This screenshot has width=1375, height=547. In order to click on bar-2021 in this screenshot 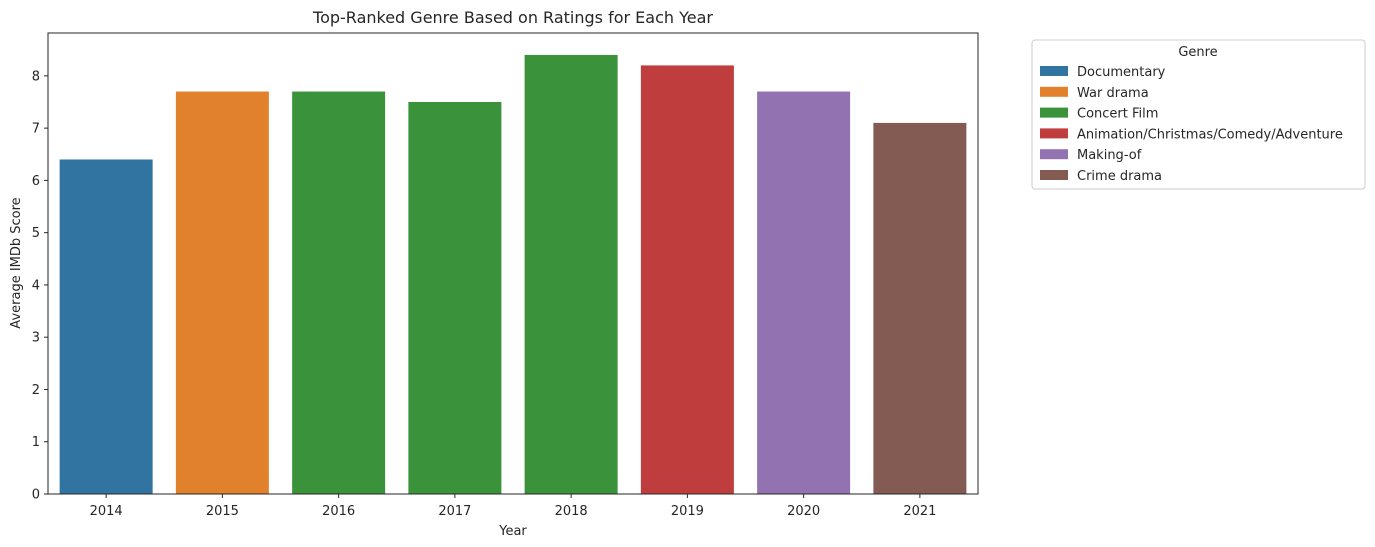, I will do `click(920, 308)`.